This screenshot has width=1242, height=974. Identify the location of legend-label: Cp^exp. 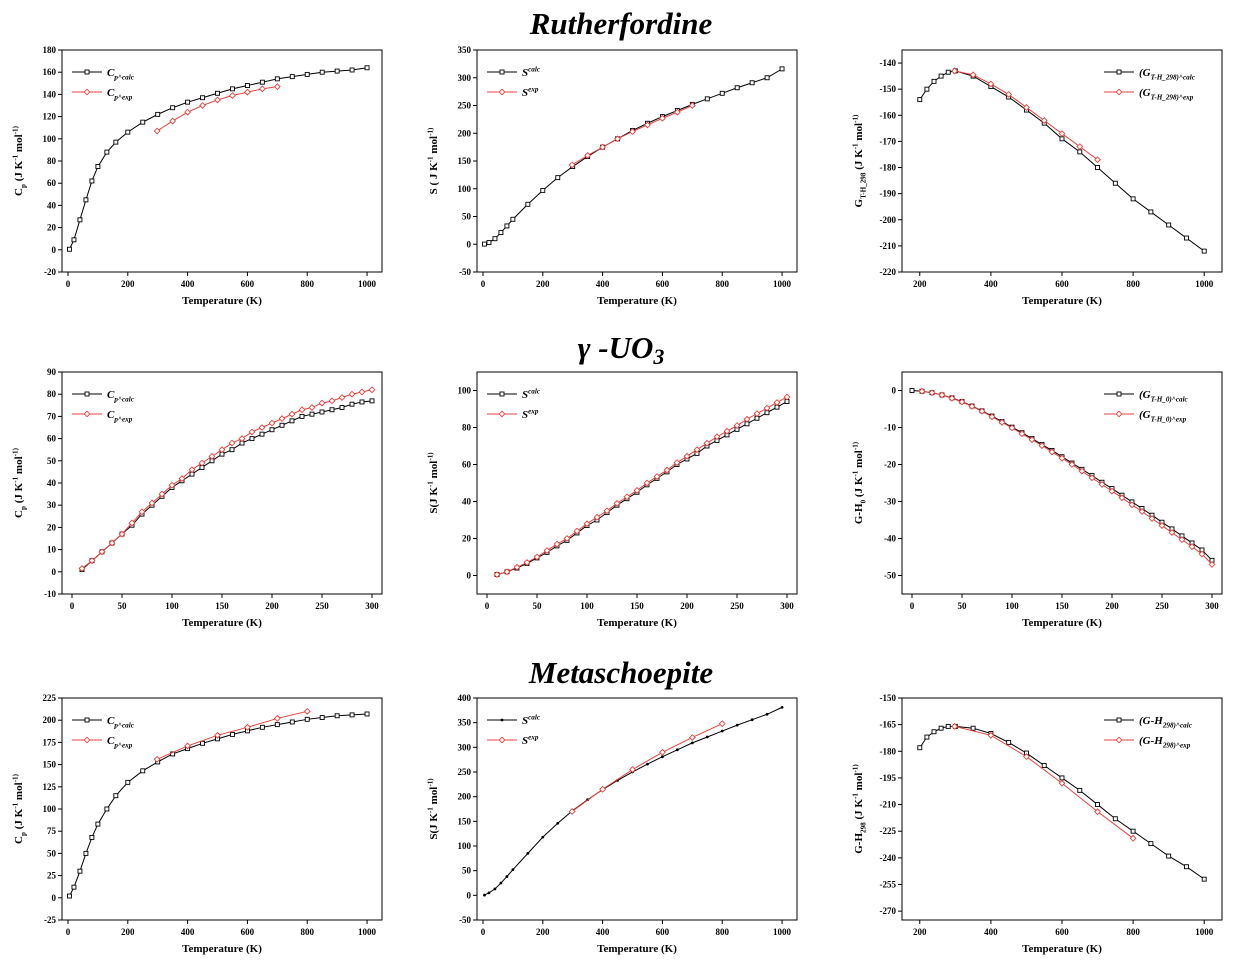
(120, 742).